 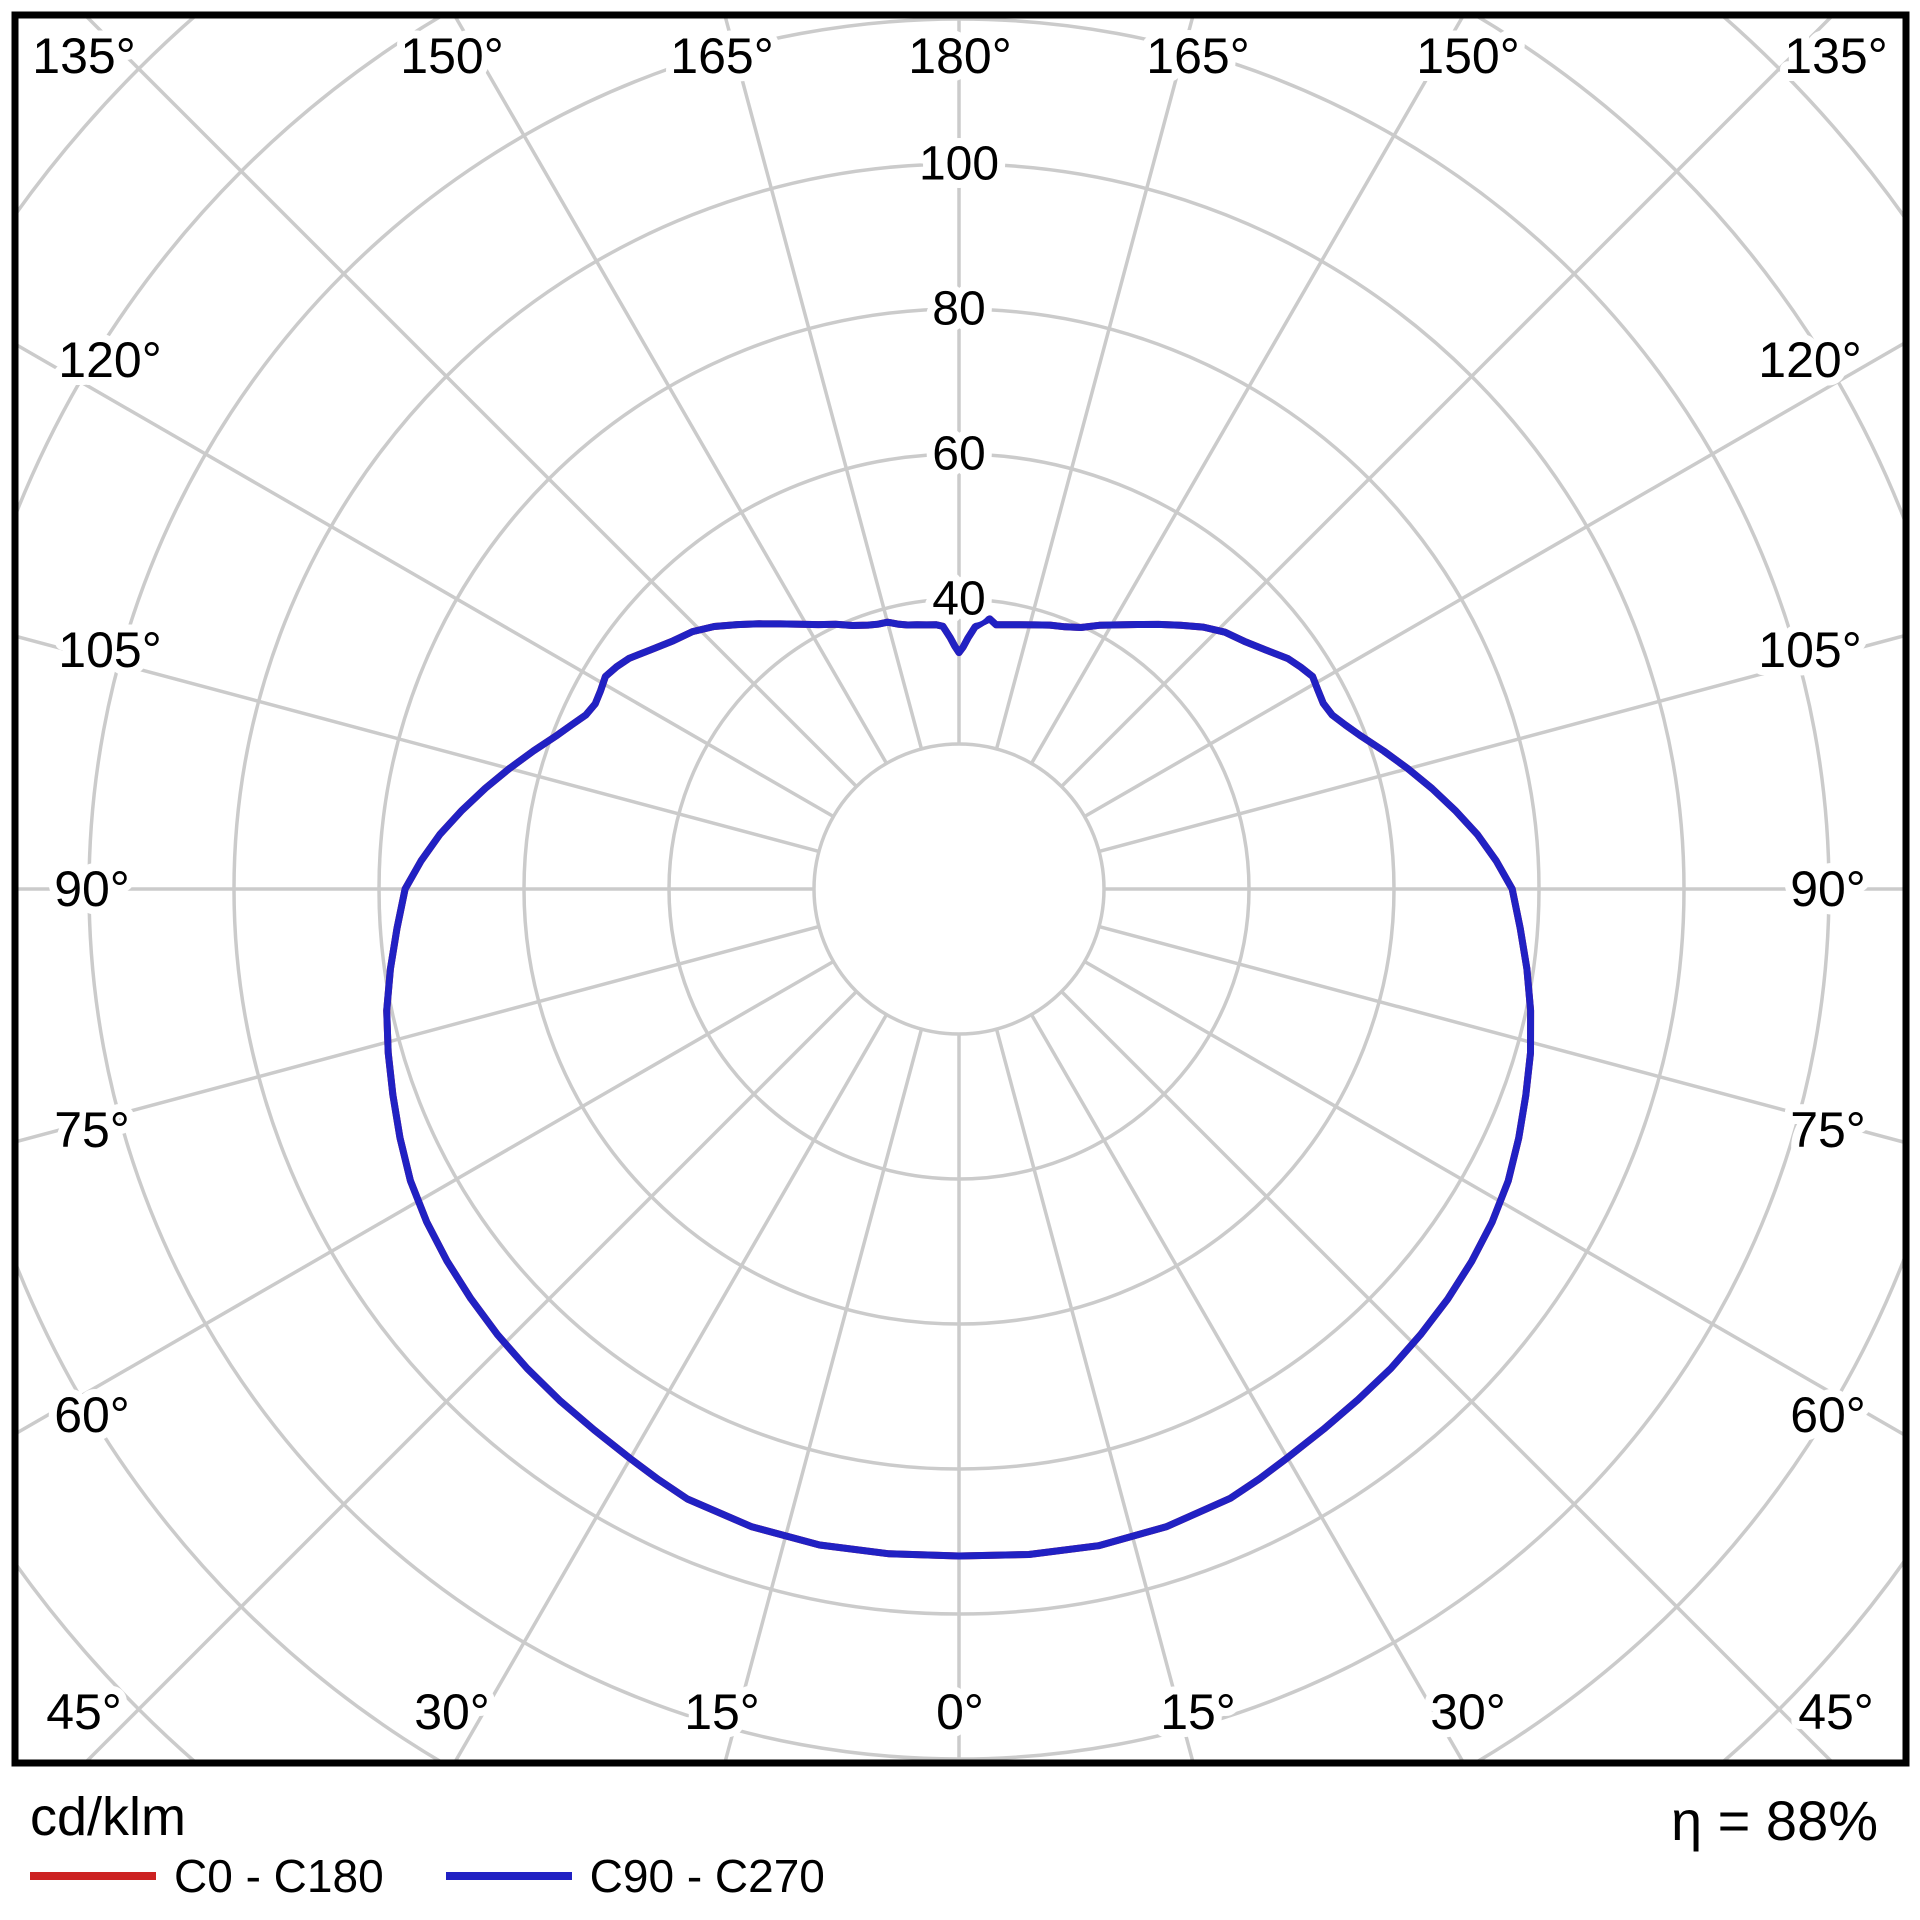 I want to click on angle-tick-right-2: 90°, so click(x=1828, y=889).